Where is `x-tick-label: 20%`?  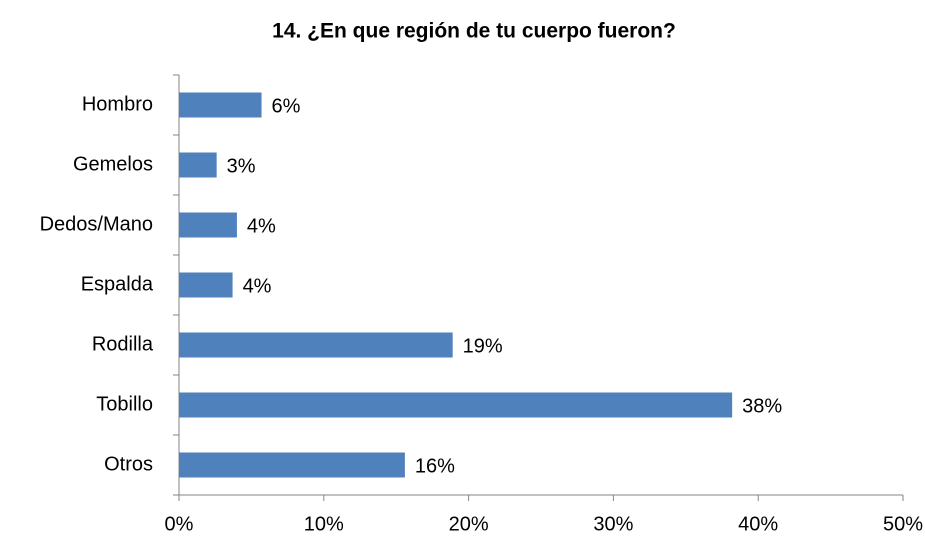
x-tick-label: 20% is located at coordinates (469, 524).